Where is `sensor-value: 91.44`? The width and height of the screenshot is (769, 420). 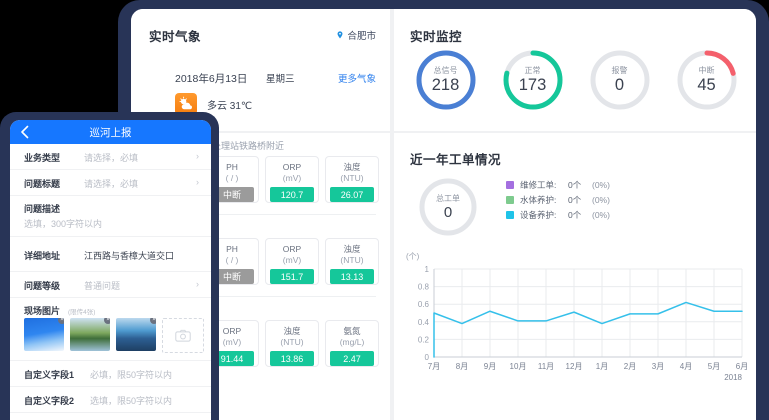 sensor-value: 91.44 is located at coordinates (232, 358).